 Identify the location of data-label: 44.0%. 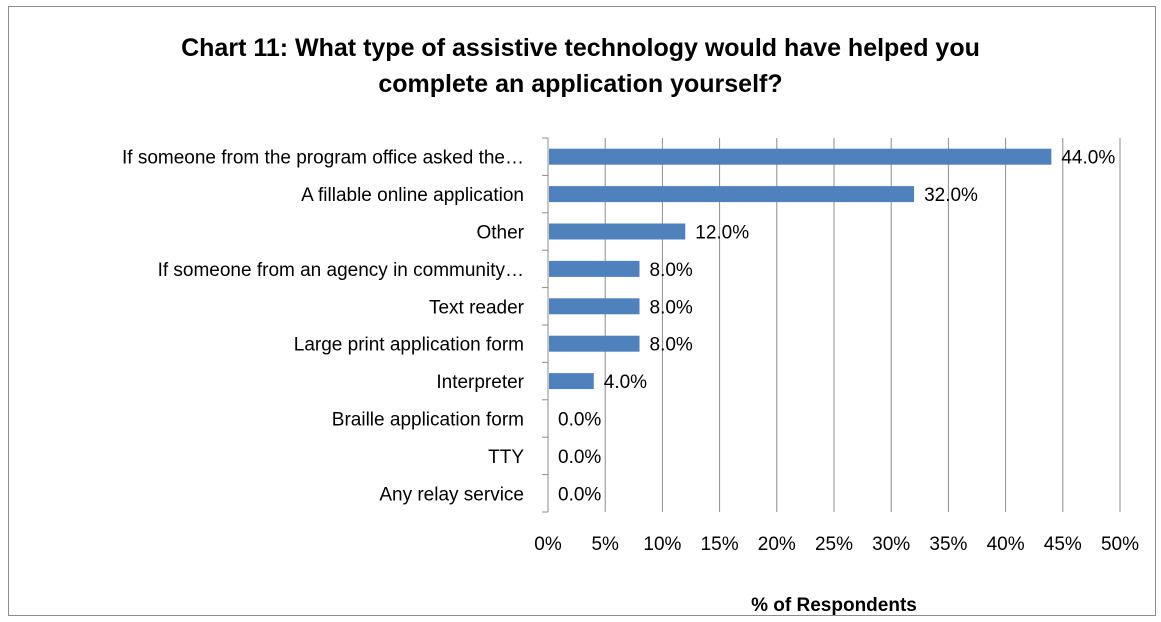
(1088, 158).